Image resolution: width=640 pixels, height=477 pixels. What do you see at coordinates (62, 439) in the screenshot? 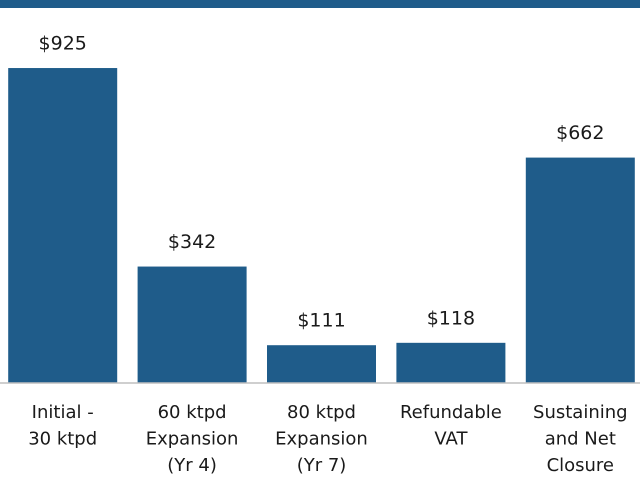
I see `x-tick-label: 30 ktpd` at bounding box center [62, 439].